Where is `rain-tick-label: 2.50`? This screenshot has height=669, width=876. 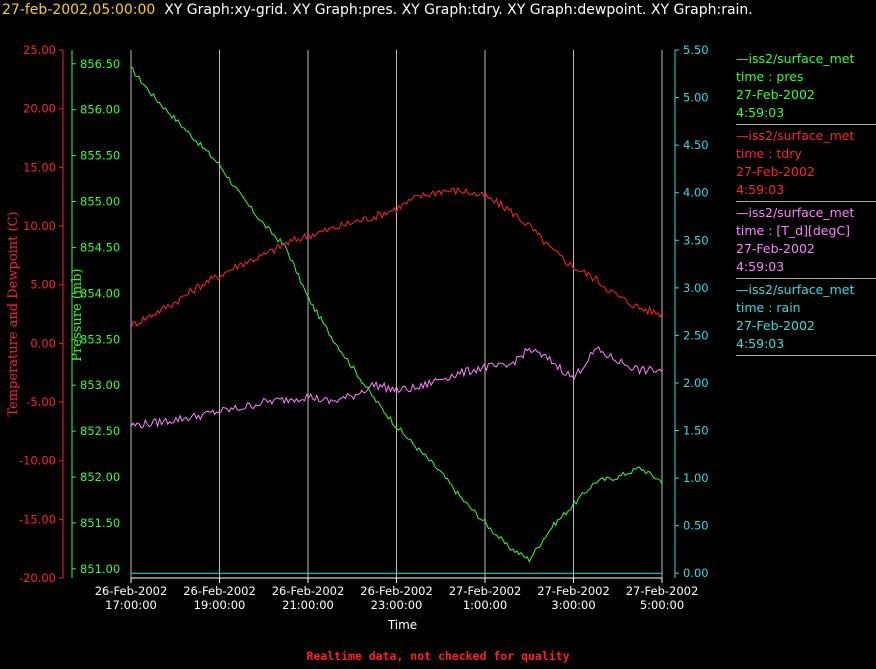 rain-tick-label: 2.50 is located at coordinates (696, 335).